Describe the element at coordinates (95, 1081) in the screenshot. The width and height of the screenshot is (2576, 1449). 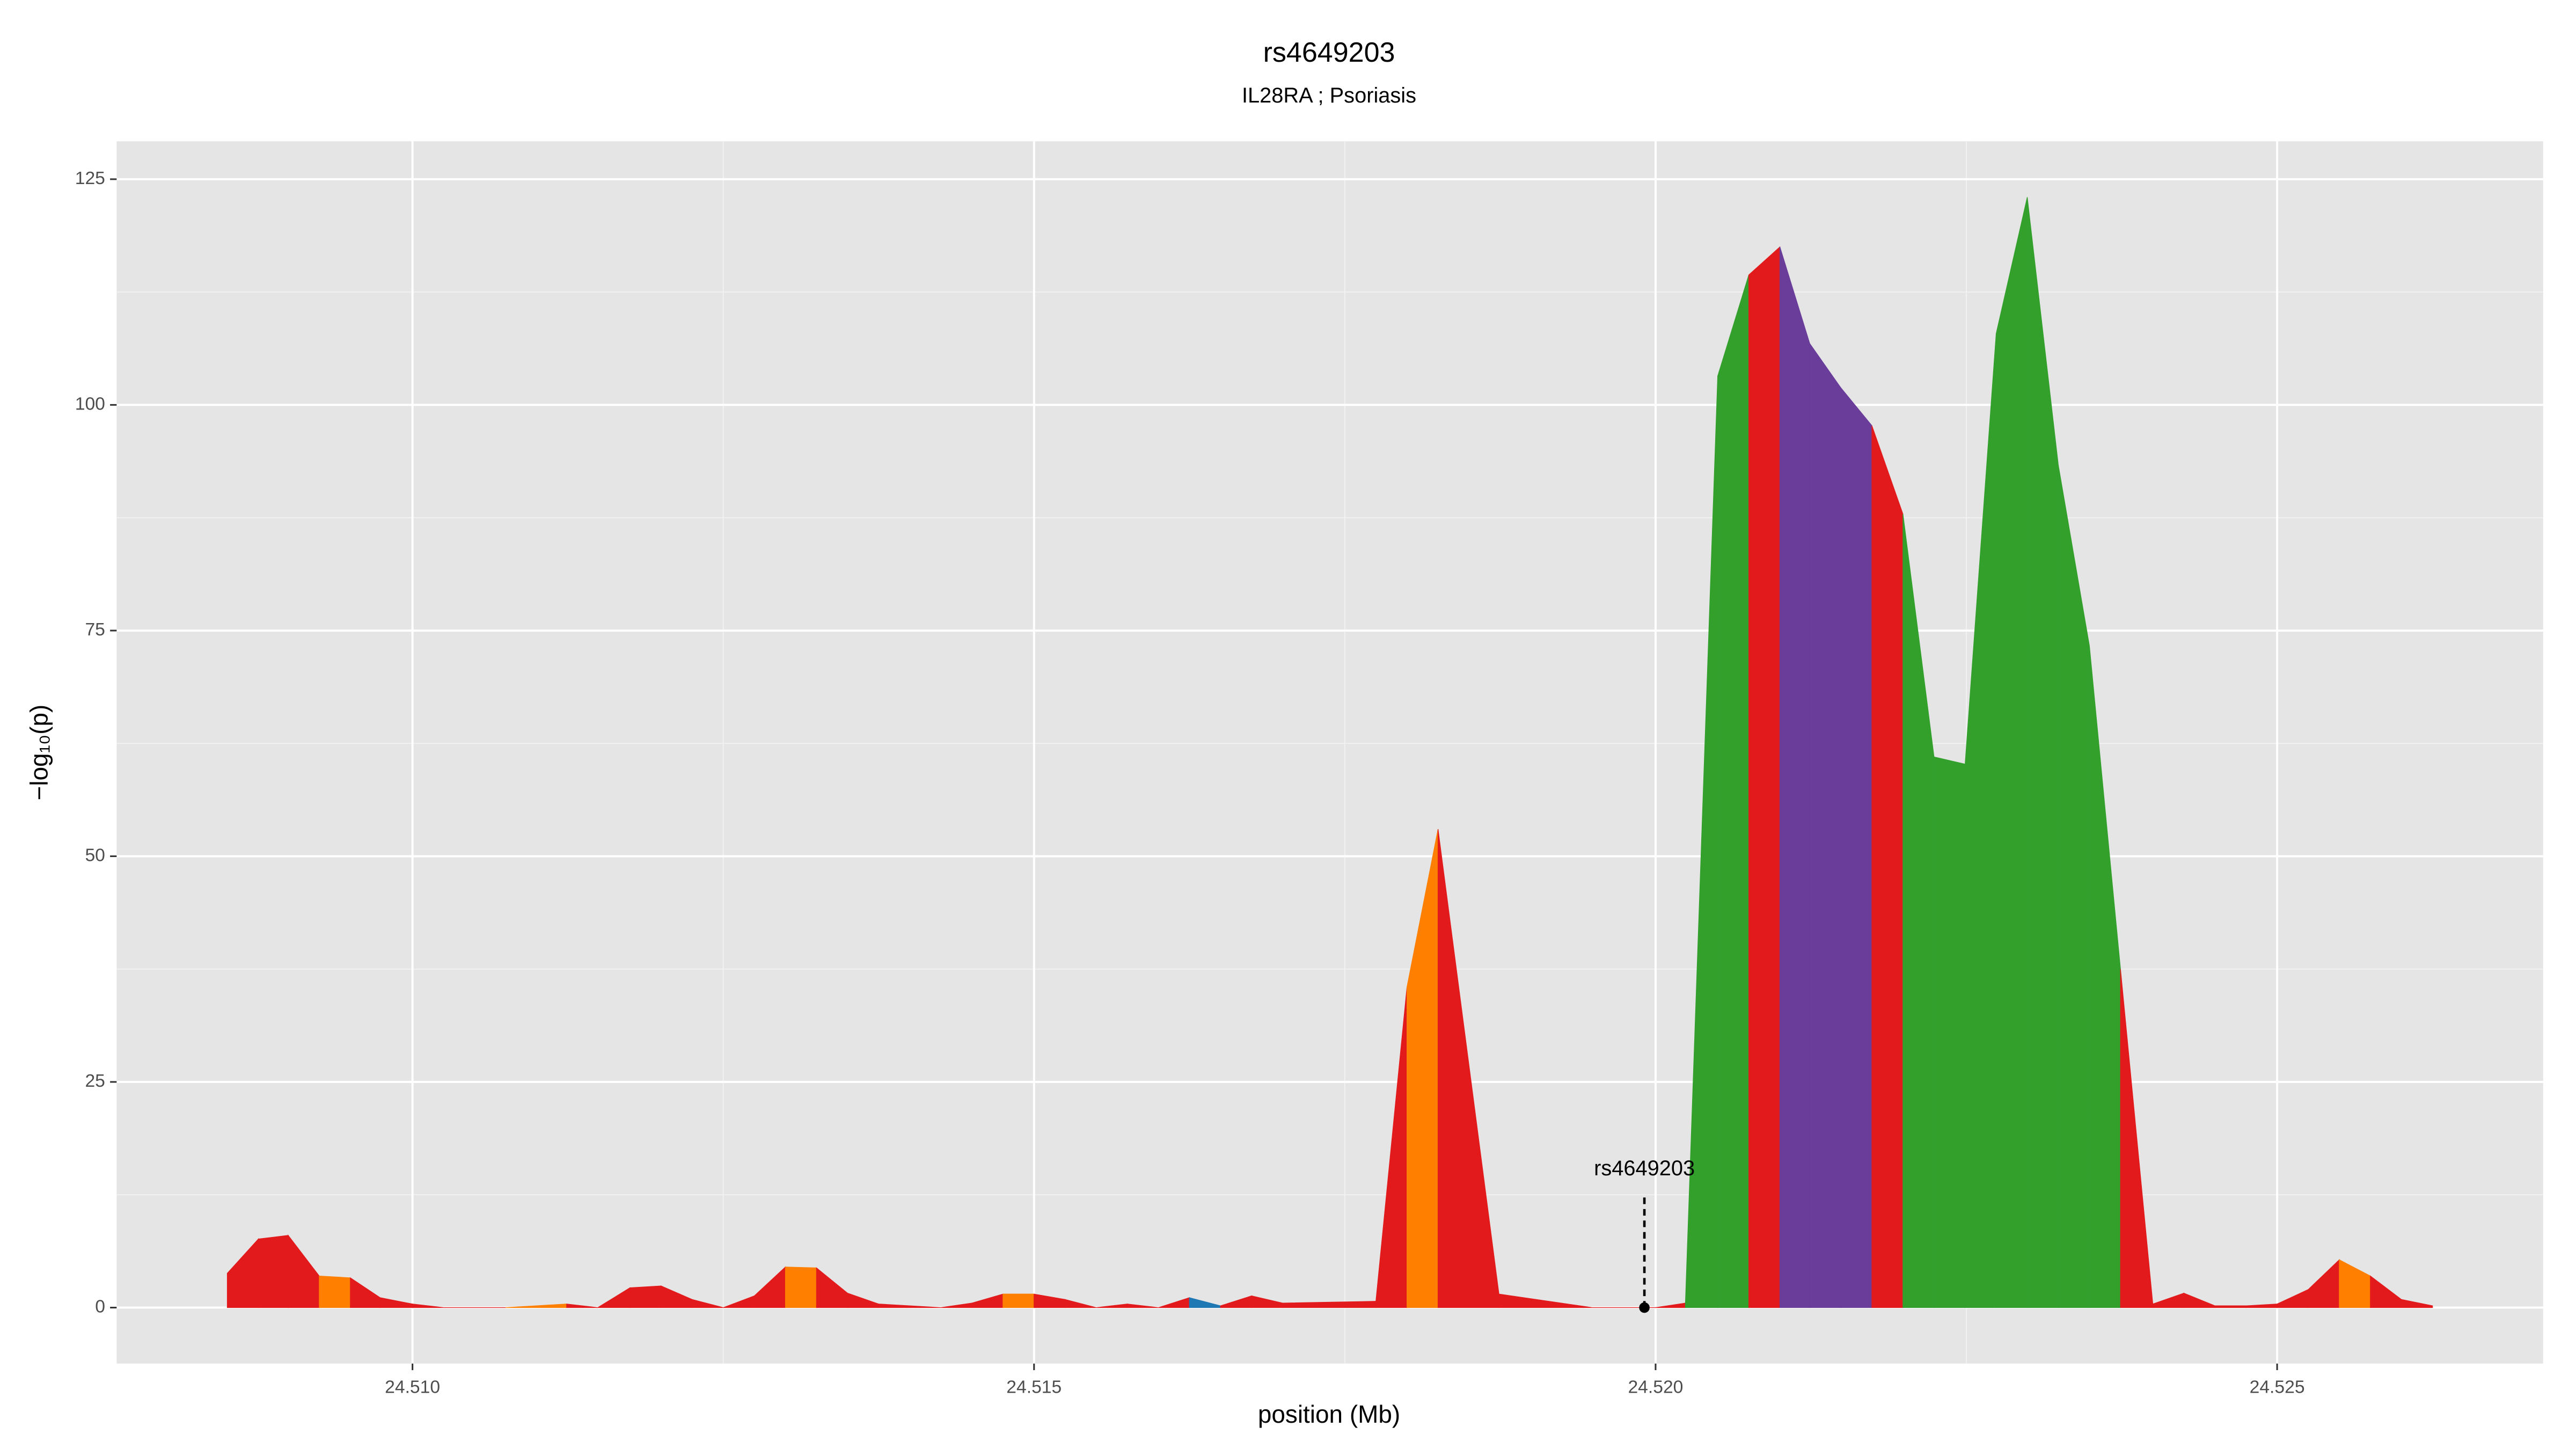
I see `y-tick-label: 25` at that location.